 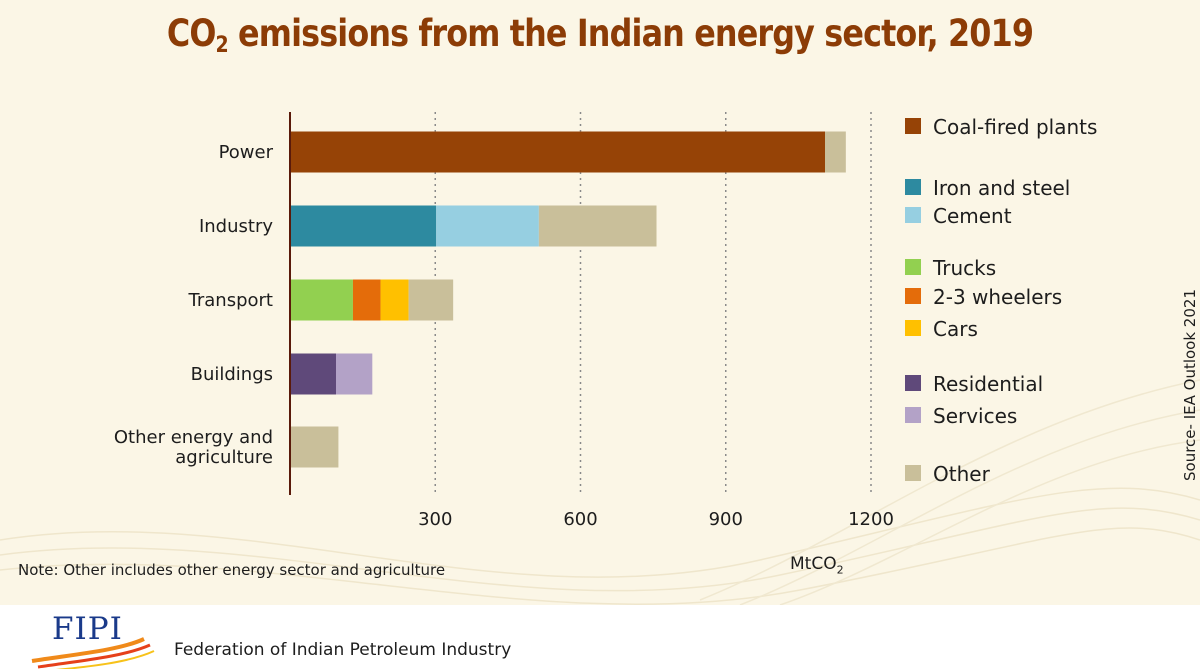 I want to click on organization-name: Federation of Indian Petroleum Industry, so click(x=343, y=650).